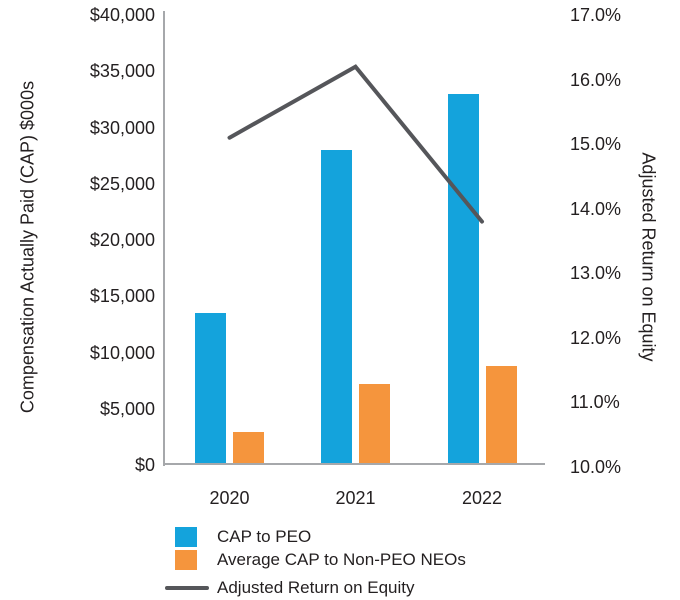 Image resolution: width=680 pixels, height=600 pixels. What do you see at coordinates (122, 15) in the screenshot?
I see `left-tick-40-000: $40,000` at bounding box center [122, 15].